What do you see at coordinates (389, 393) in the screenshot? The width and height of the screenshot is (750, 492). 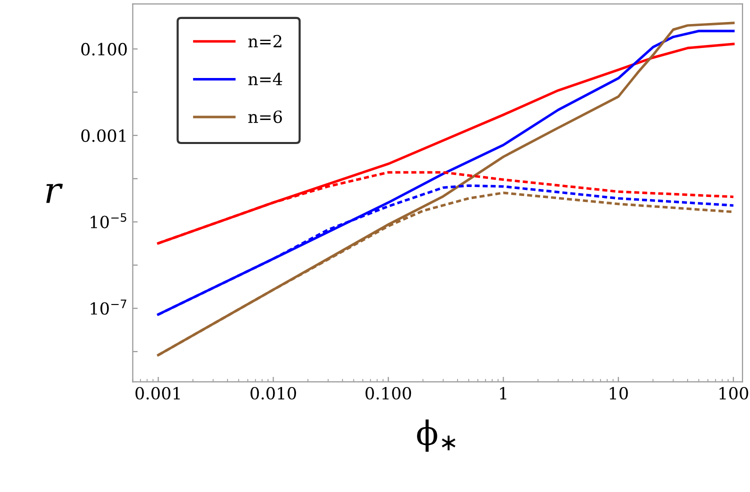 I see `x-tick-label: 0.100` at bounding box center [389, 393].